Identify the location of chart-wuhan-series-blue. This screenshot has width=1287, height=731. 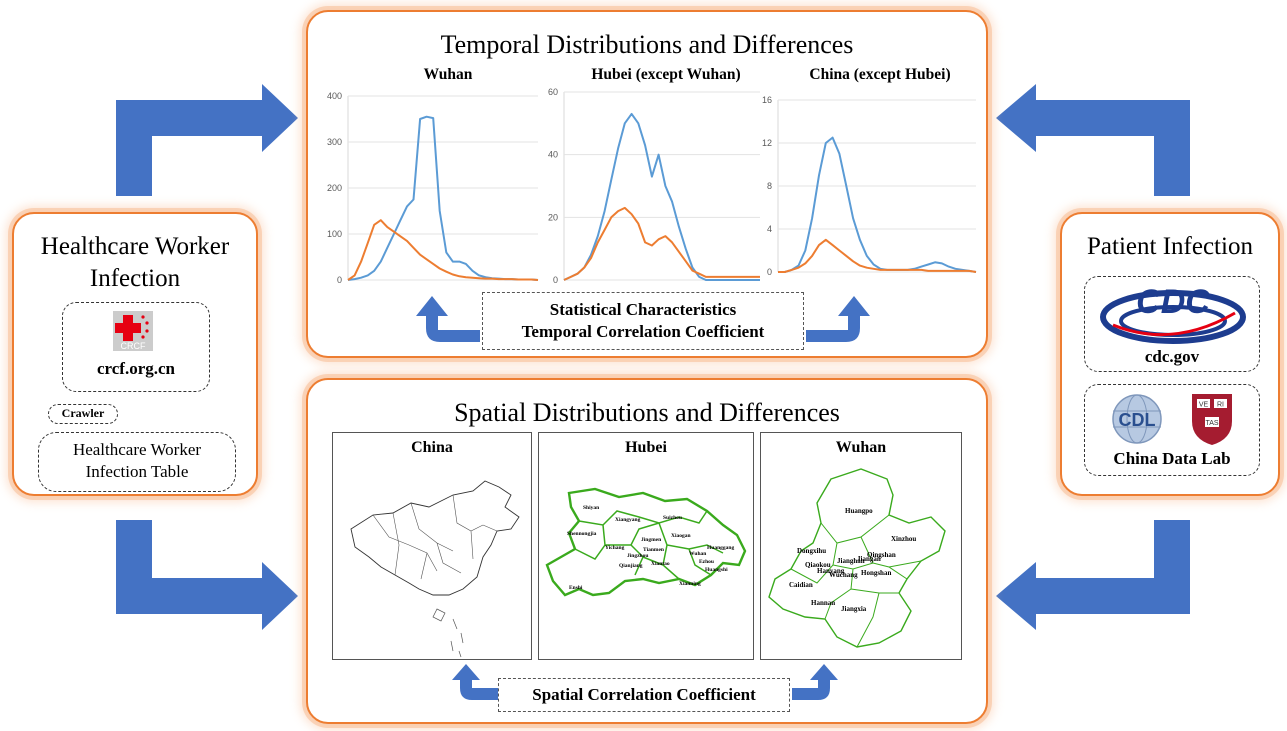
(443, 198).